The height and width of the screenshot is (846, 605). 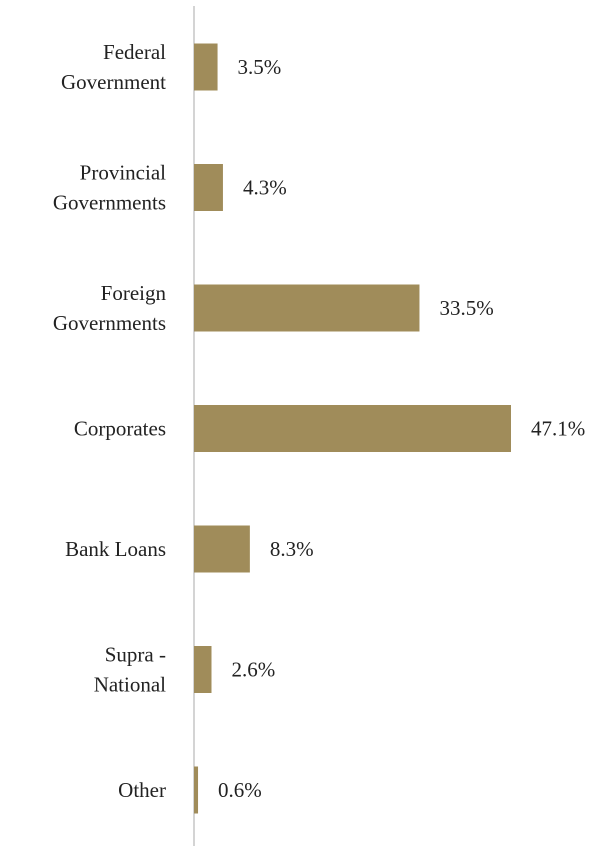 I want to click on category-label: National, so click(x=130, y=685).